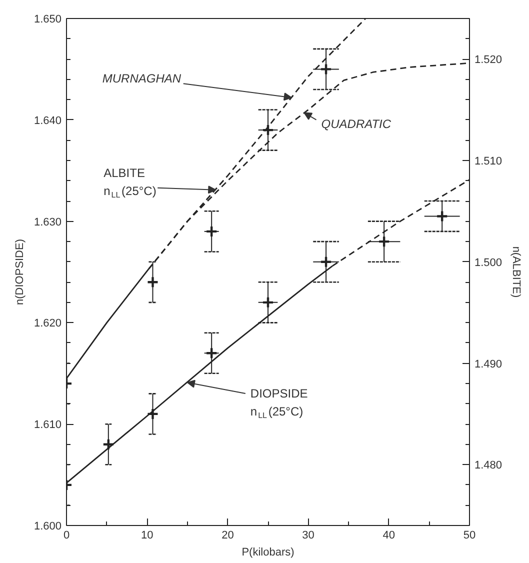 This screenshot has width=529, height=563. I want to click on y2-tick-label: 1.490, so click(488, 364).